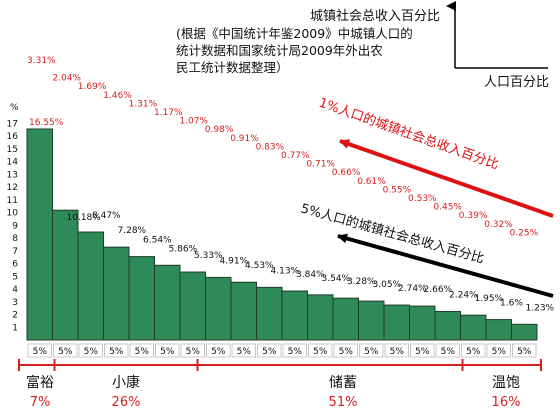 The height and width of the screenshot is (413, 560). What do you see at coordinates (40, 402) in the screenshot?
I see `group-percent: 7%` at bounding box center [40, 402].